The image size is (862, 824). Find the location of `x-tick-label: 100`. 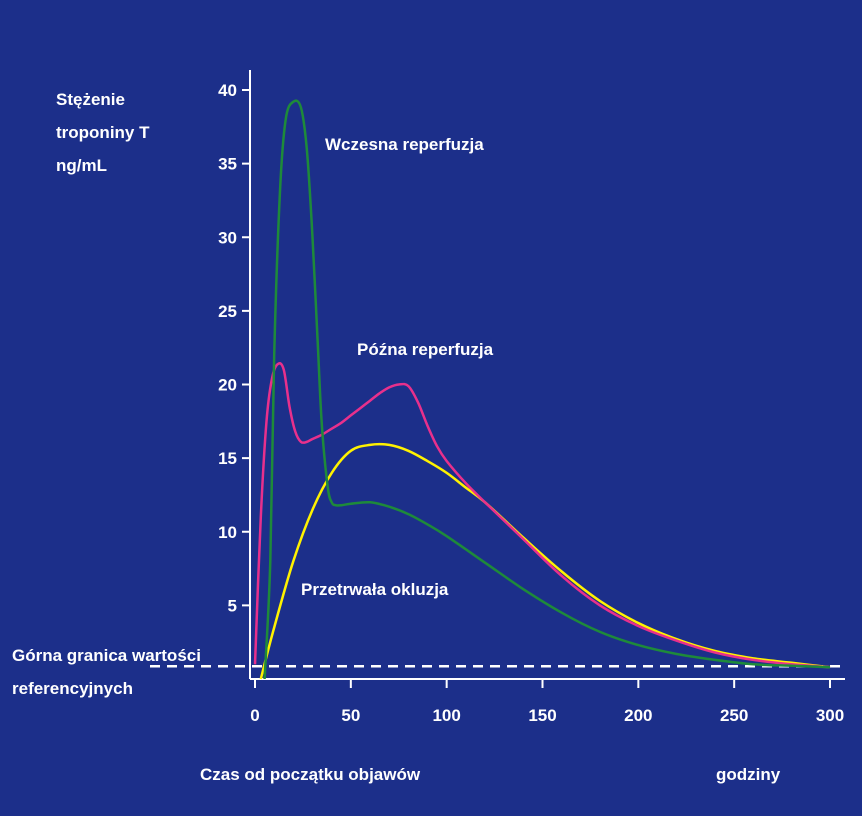

x-tick-label: 100 is located at coordinates (446, 715).